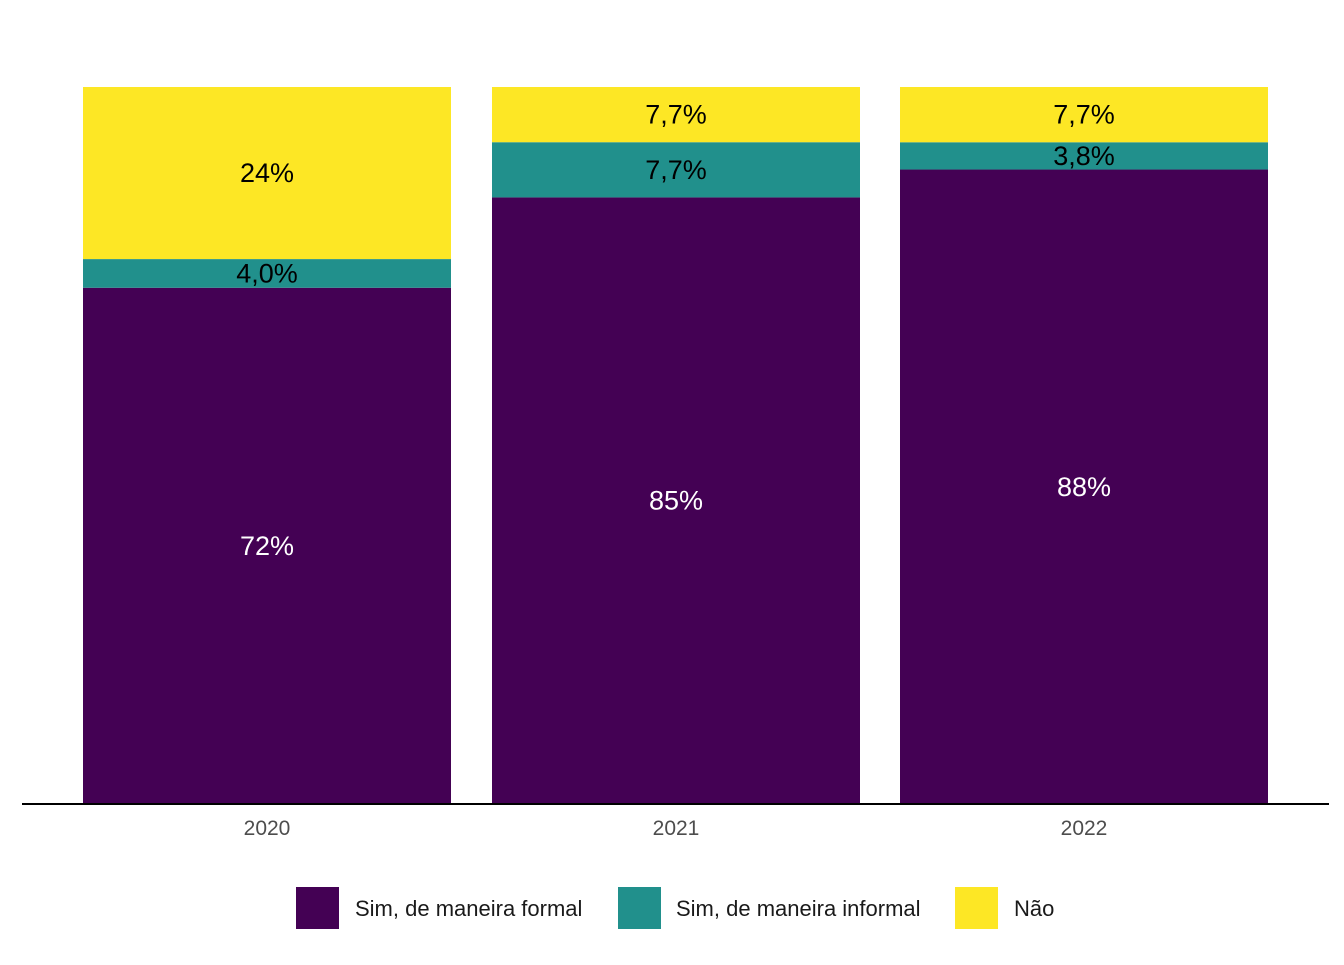 The width and height of the screenshot is (1344, 965). I want to click on bar-segment-2020-sim-de-maneira-formal, so click(267, 545).